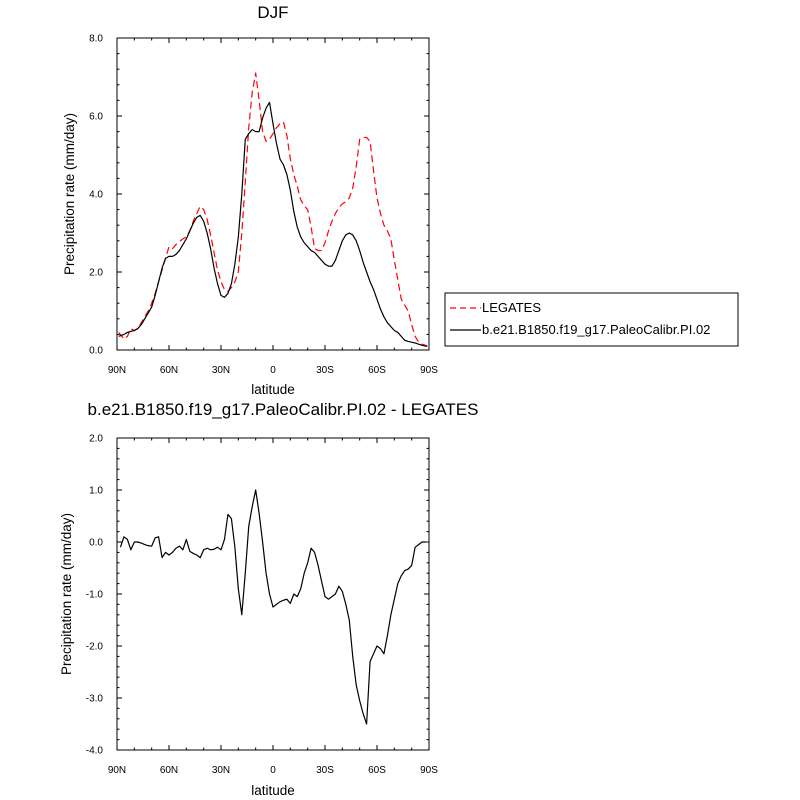 This screenshot has width=800, height=800. Describe the element at coordinates (511, 307) in the screenshot. I see `legend-label-legates: LEGATES` at that location.